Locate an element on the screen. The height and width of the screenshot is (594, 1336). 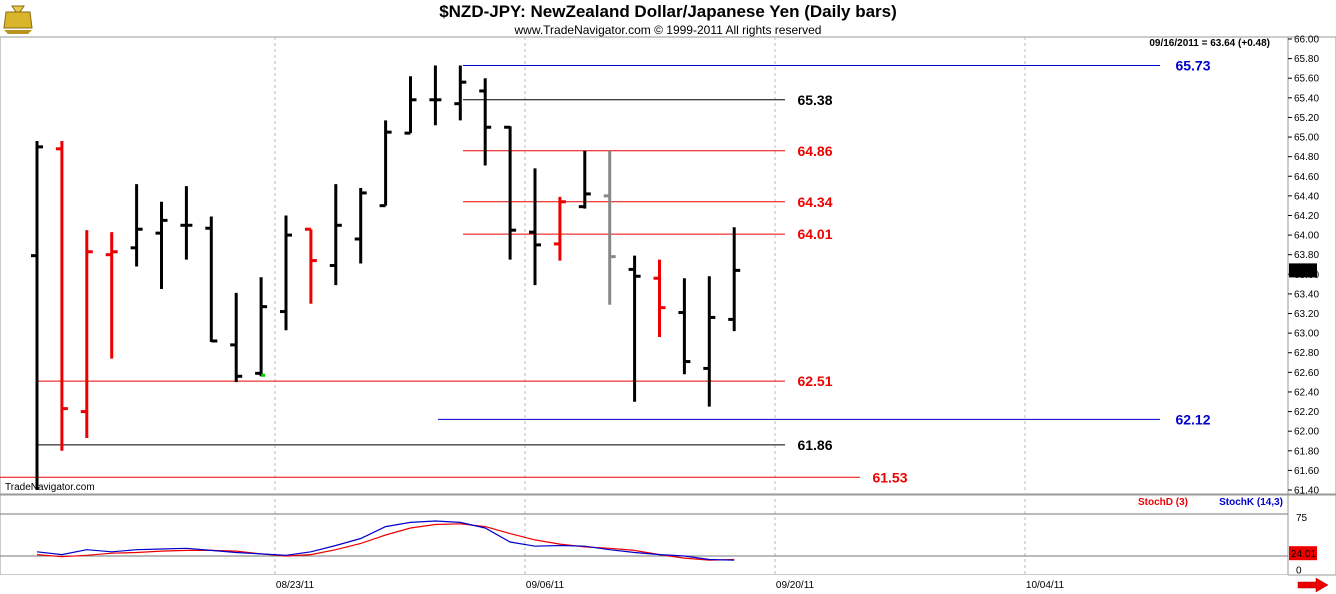
y-tick-label: 64.80 is located at coordinates (1306, 157).